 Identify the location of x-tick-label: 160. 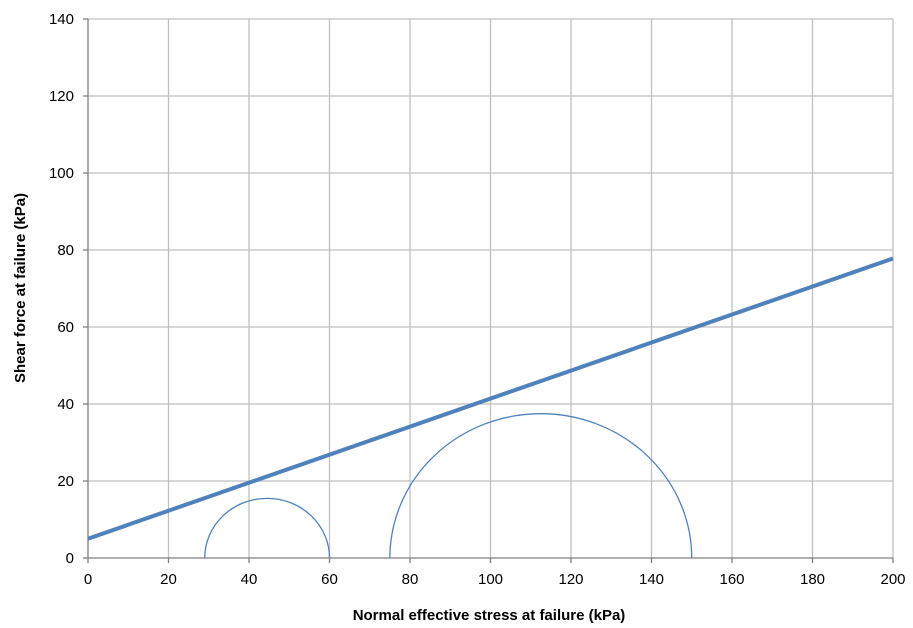
(731, 579).